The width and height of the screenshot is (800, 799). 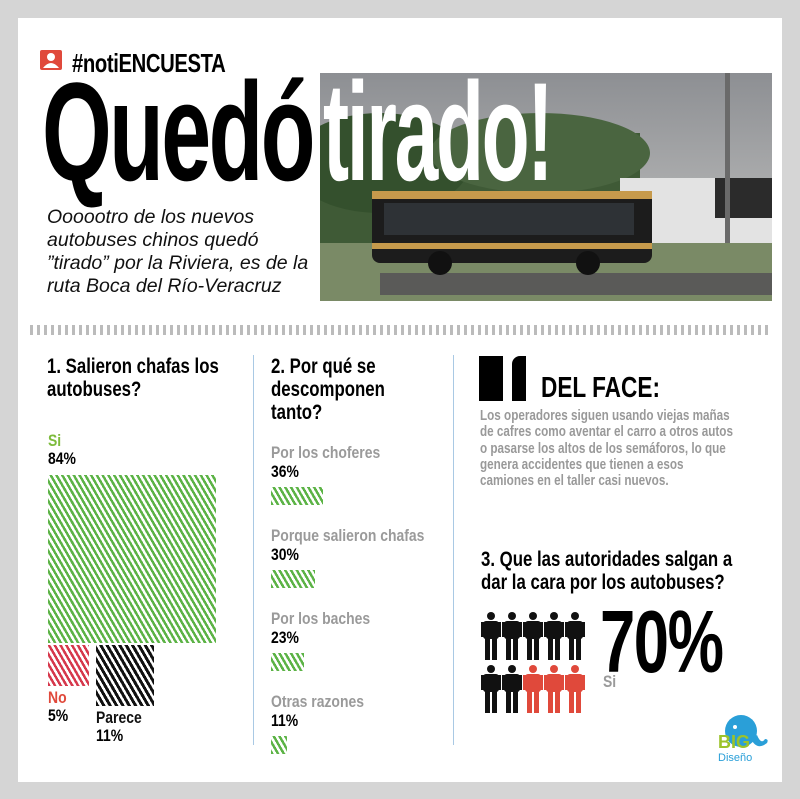 I want to click on q1-title: 1. Salieron chafas los autobuses?, so click(x=133, y=378).